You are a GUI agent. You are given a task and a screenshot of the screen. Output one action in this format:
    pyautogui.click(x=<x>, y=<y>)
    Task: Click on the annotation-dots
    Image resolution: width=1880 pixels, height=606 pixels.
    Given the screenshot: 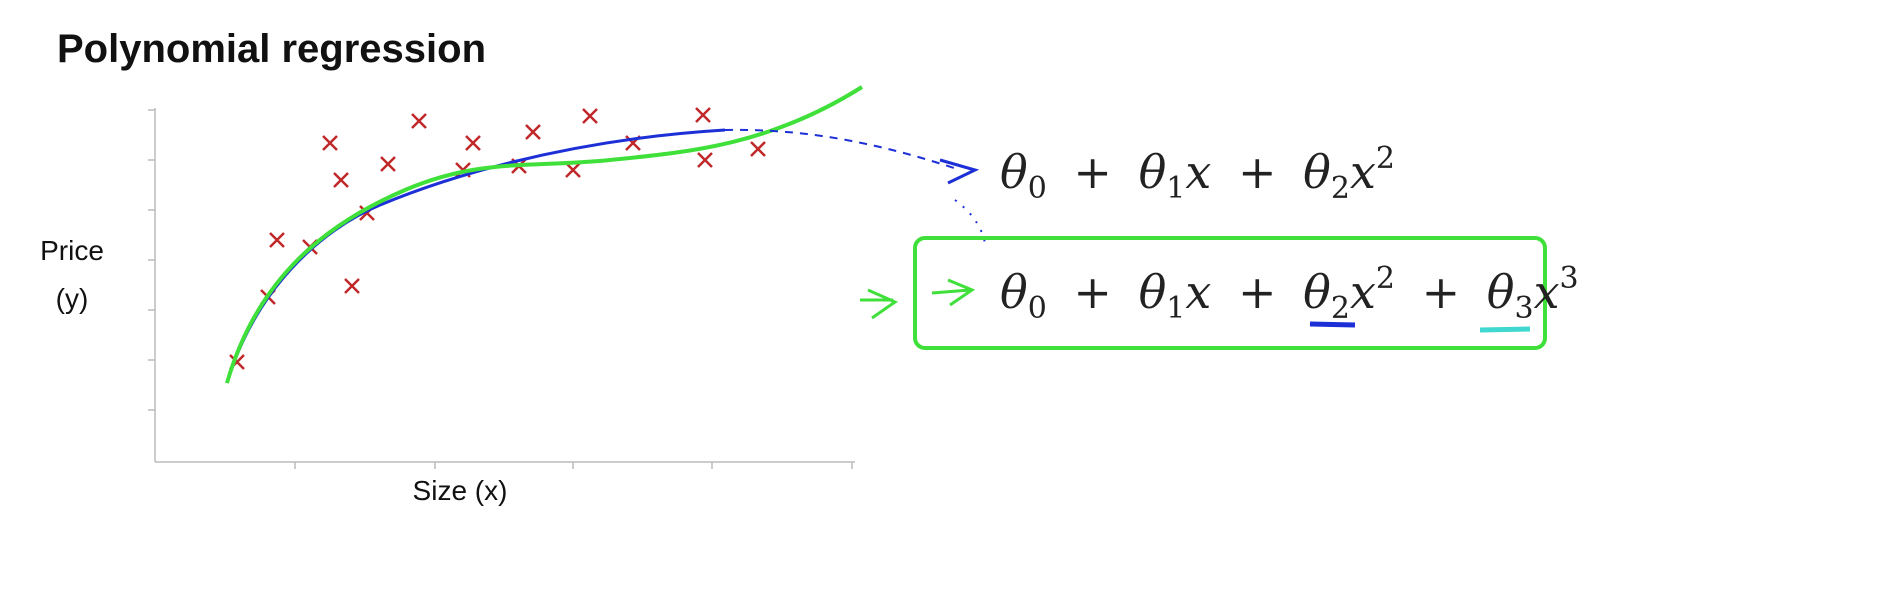 What is the action you would take?
    pyautogui.click(x=970, y=224)
    